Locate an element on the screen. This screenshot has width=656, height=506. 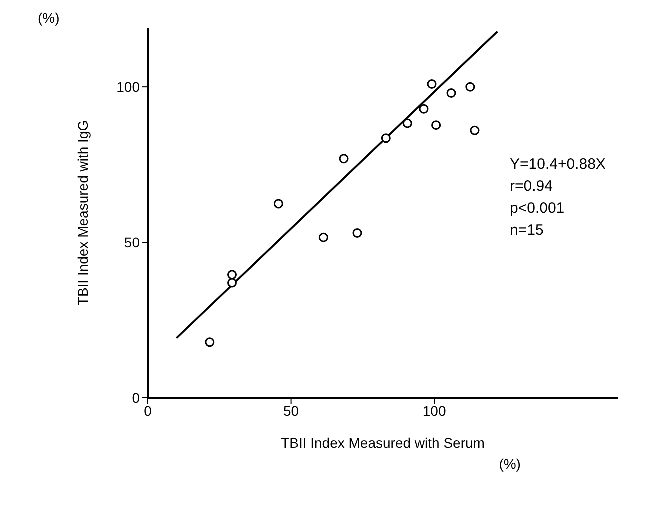
annotation: r=0.94 is located at coordinates (532, 187).